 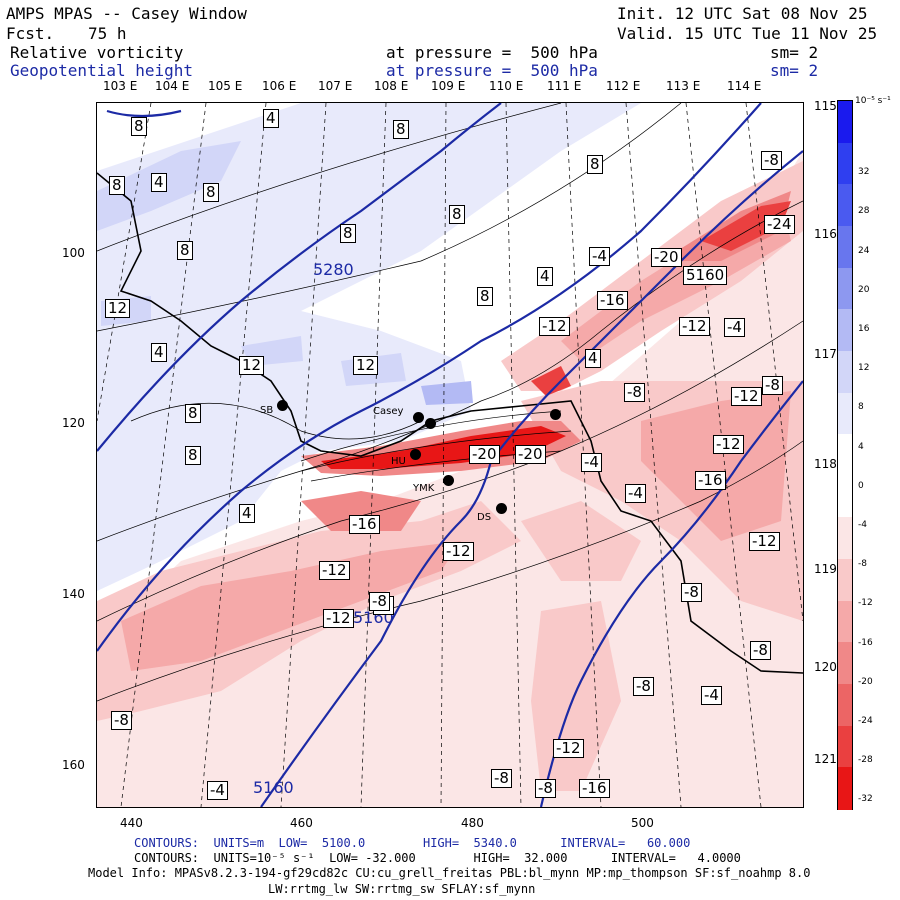 What do you see at coordinates (742, 13) in the screenshot?
I see `init-time: Init. 12 UTC Sat 08 Nov 25` at bounding box center [742, 13].